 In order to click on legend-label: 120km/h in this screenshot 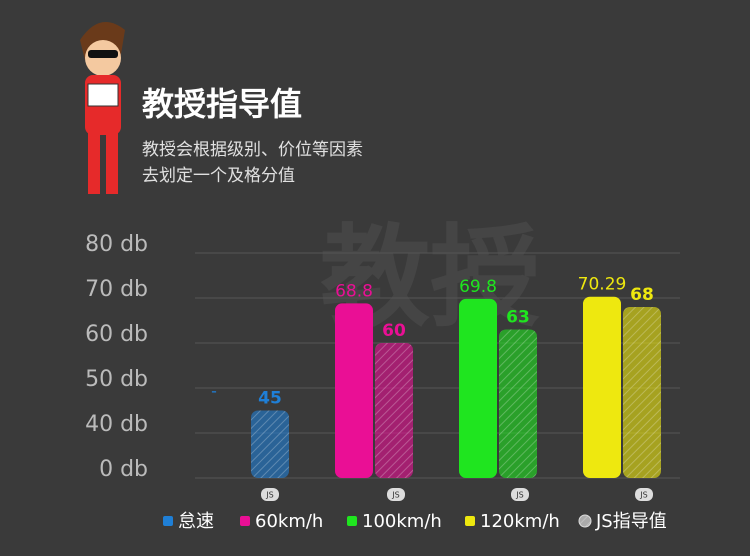, I will do `click(520, 521)`.